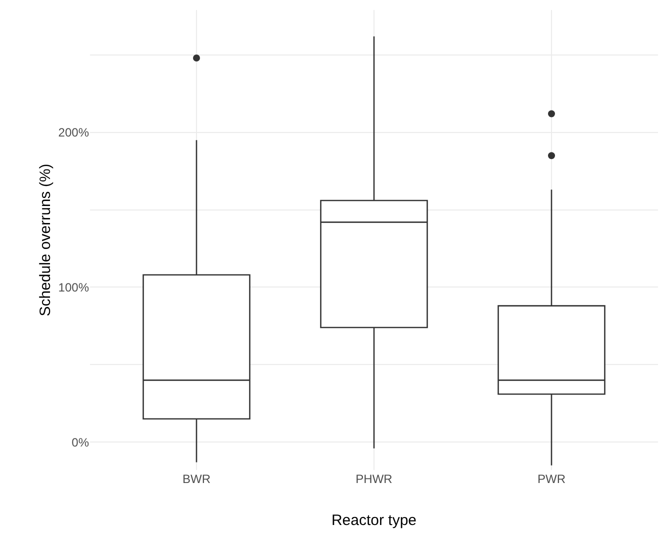 The height and width of the screenshot is (540, 668). What do you see at coordinates (45, 240) in the screenshot?
I see `y-axis-title: Schedule overruns (%)` at bounding box center [45, 240].